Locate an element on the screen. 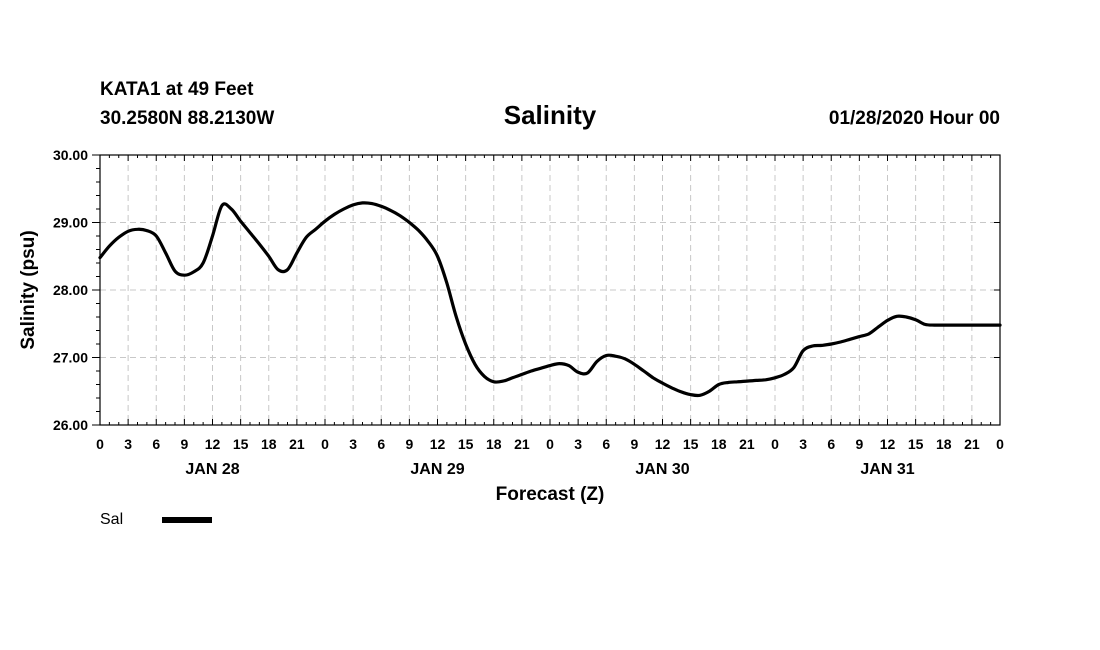  day-label: JAN 30 is located at coordinates (662, 469).